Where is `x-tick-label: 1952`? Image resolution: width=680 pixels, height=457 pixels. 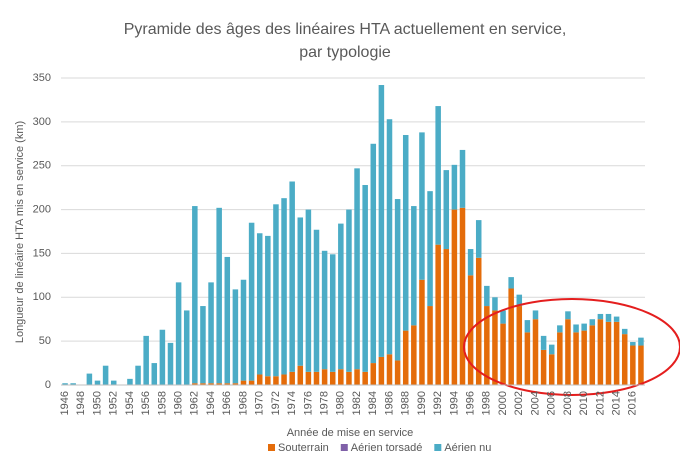 x-tick-label: 1952 is located at coordinates (114, 403).